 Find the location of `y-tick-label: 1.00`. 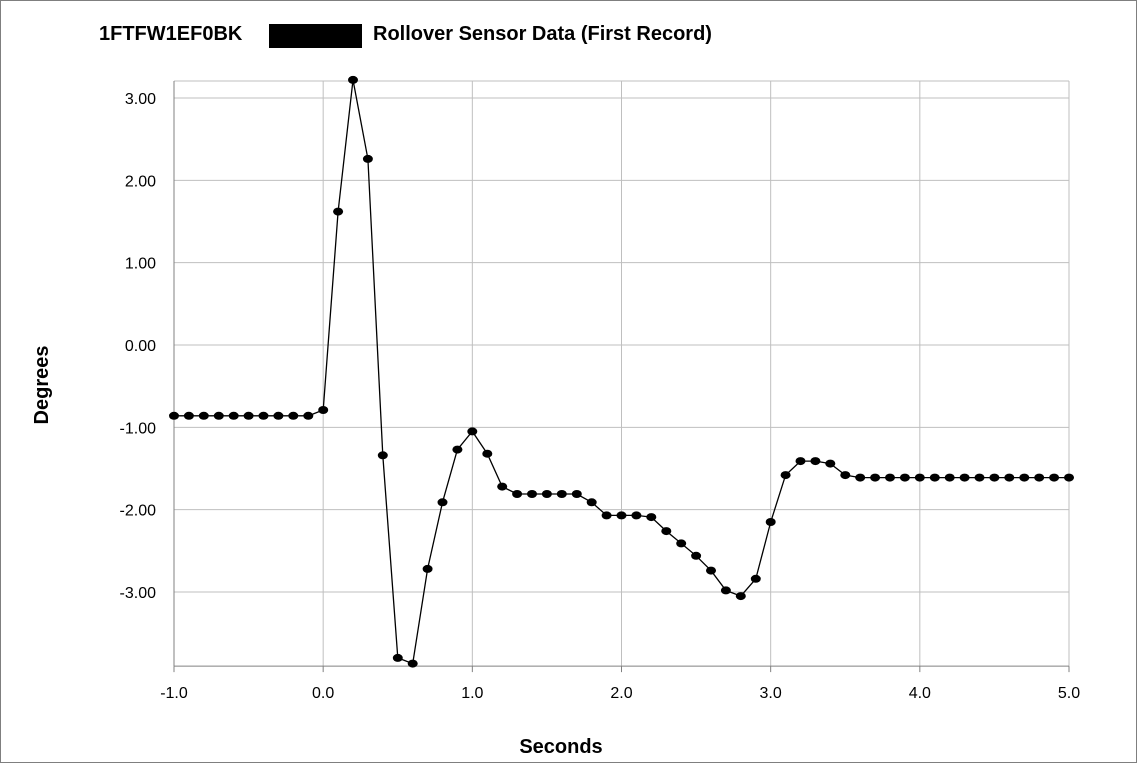

y-tick-label: 1.00 is located at coordinates (140, 264).